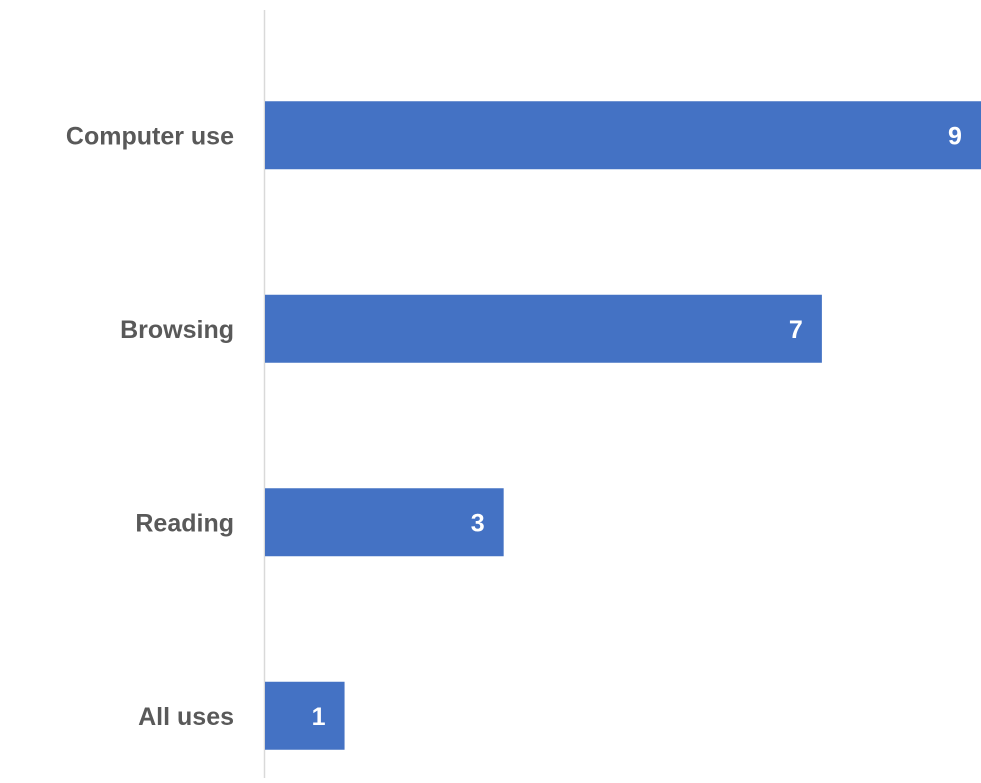 The width and height of the screenshot is (981, 783). Describe the element at coordinates (184, 523) in the screenshot. I see `category-label-2: Reading` at that location.